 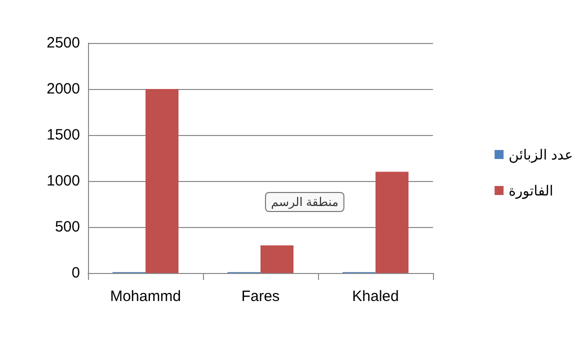 I want to click on x-tick-label: Fares, so click(x=260, y=296).